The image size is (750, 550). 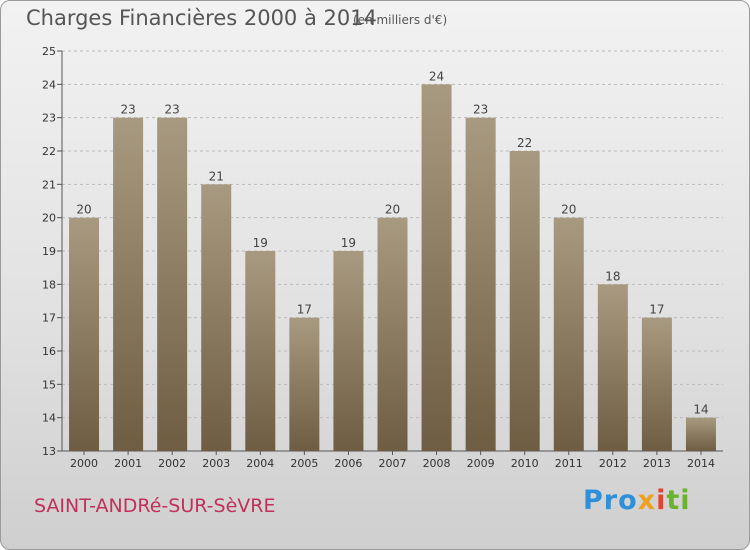 I want to click on y-tick-label: 21, so click(x=49, y=184).